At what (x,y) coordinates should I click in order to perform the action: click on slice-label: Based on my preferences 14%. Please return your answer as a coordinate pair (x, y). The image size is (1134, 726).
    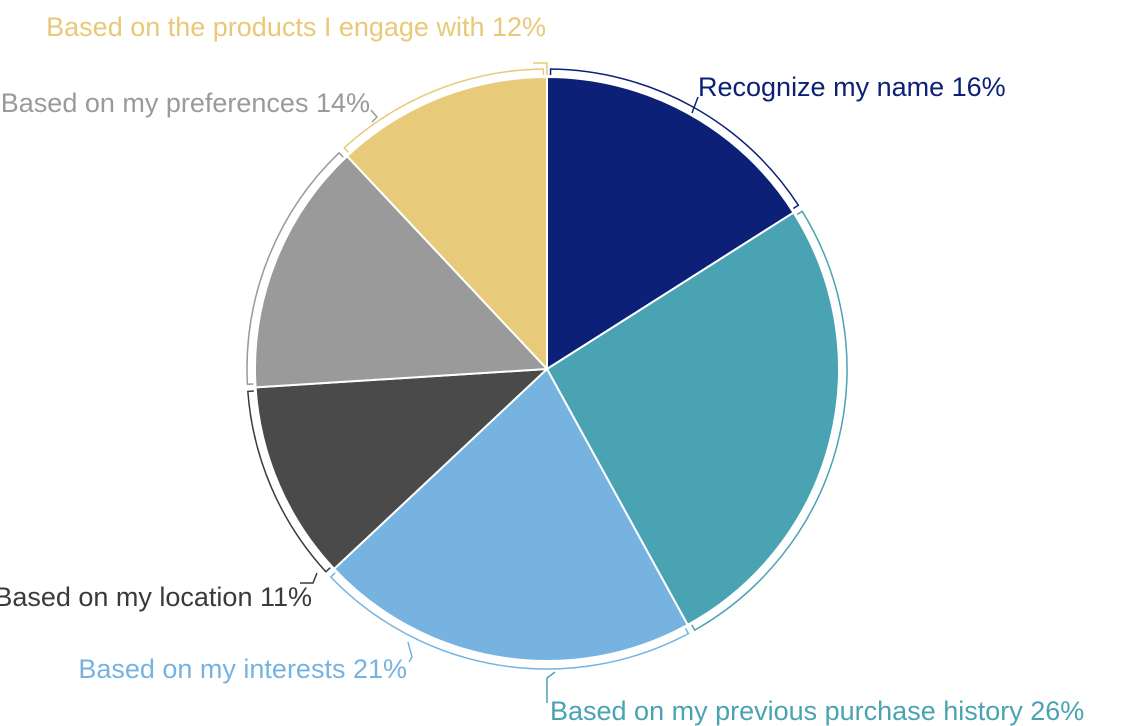
    Looking at the image, I should click on (185, 103).